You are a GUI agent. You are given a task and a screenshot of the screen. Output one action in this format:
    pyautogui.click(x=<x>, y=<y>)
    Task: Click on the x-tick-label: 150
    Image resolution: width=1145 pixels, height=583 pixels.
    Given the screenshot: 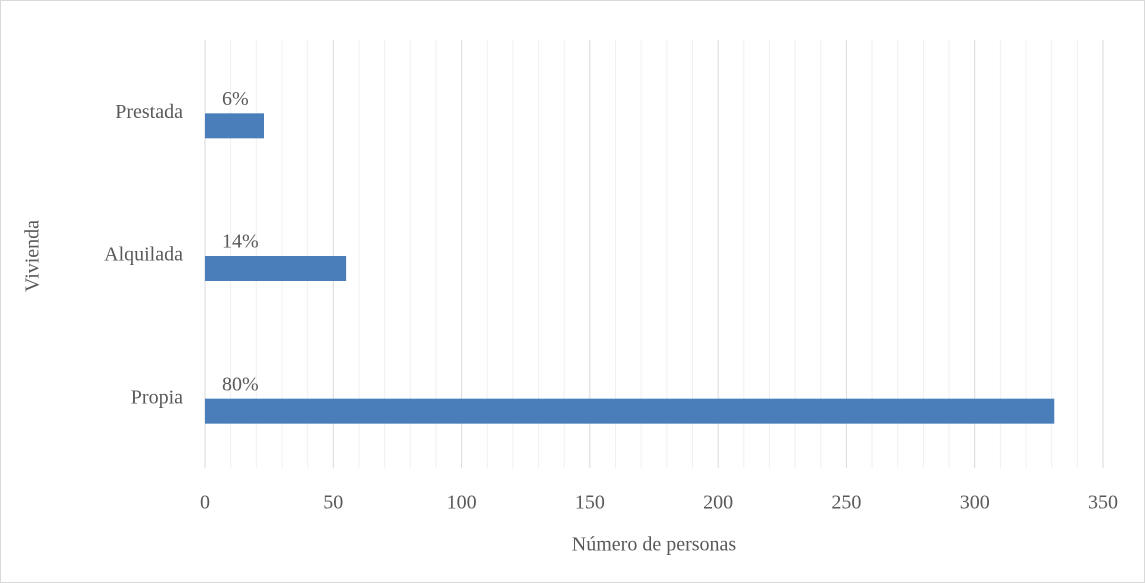 What is the action you would take?
    pyautogui.click(x=590, y=503)
    